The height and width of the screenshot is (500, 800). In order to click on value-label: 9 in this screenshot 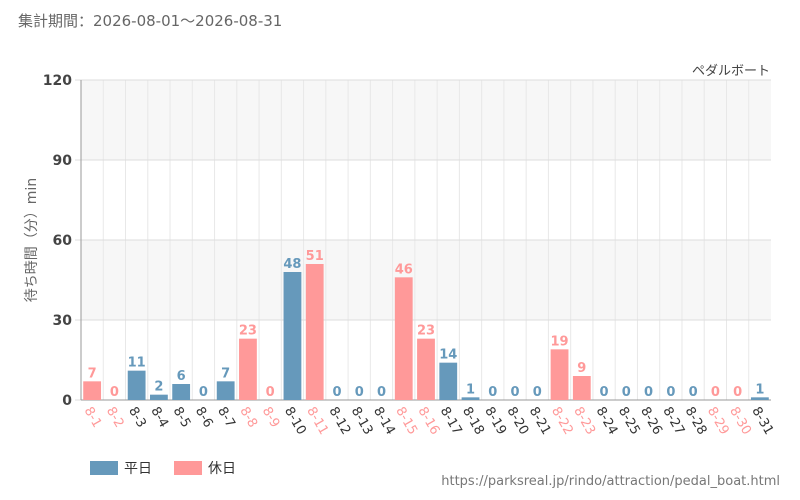, I will do `click(581, 368)`.